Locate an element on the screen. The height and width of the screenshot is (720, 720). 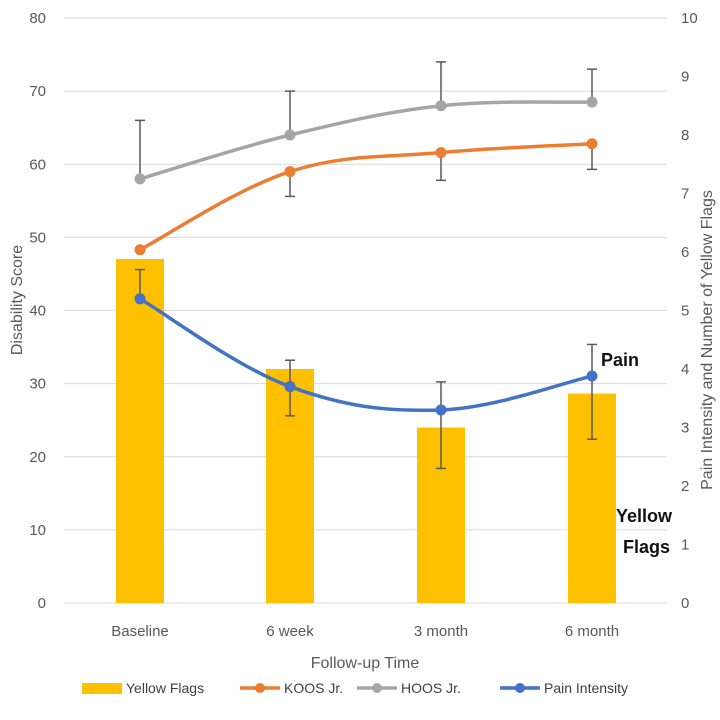
series-koos-jr is located at coordinates (366, 197).